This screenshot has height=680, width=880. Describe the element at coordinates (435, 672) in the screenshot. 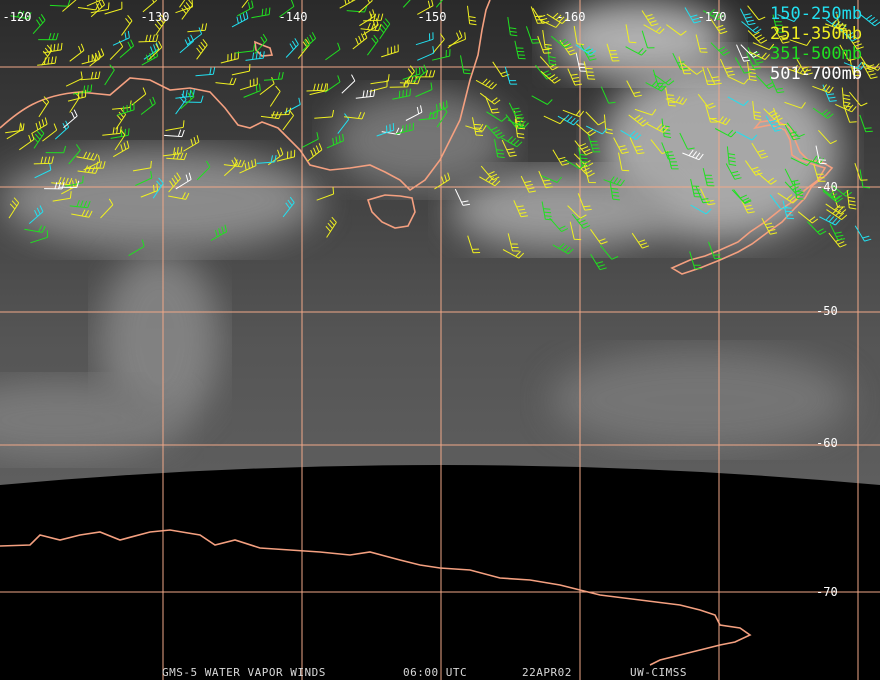

I see `footer-text: 06:00 UTC` at that location.